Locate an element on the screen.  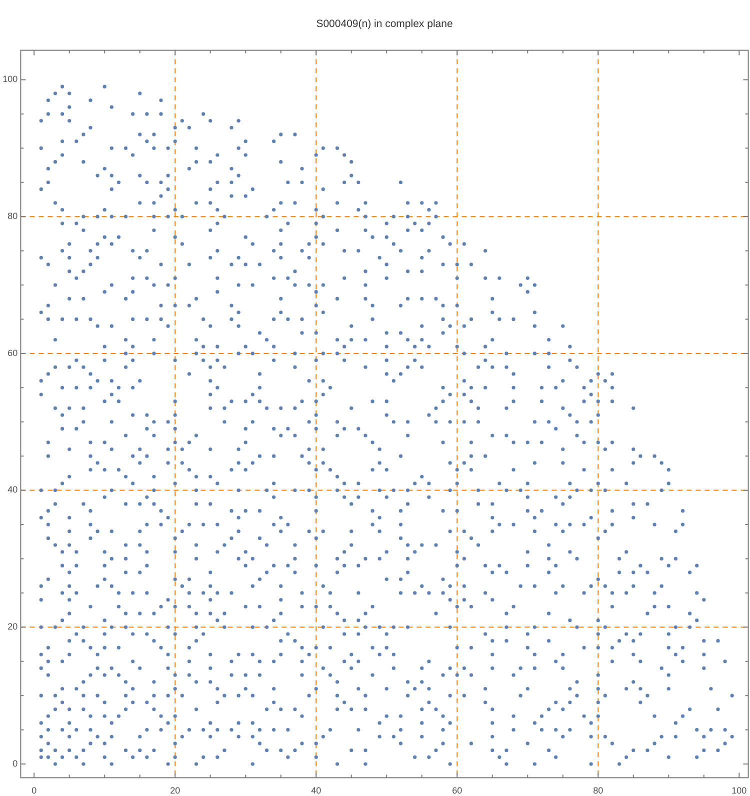
x-tick-label: 20 is located at coordinates (175, 790).